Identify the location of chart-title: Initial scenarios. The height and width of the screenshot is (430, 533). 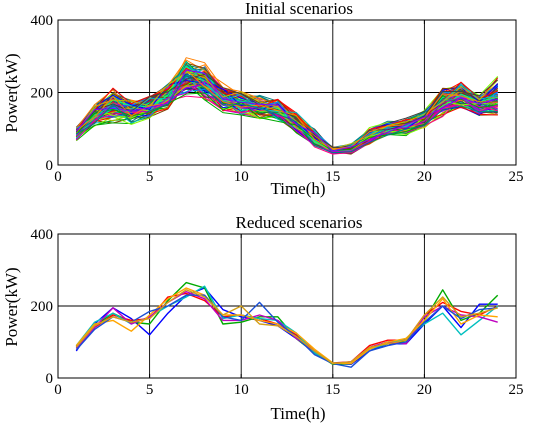
(299, 9).